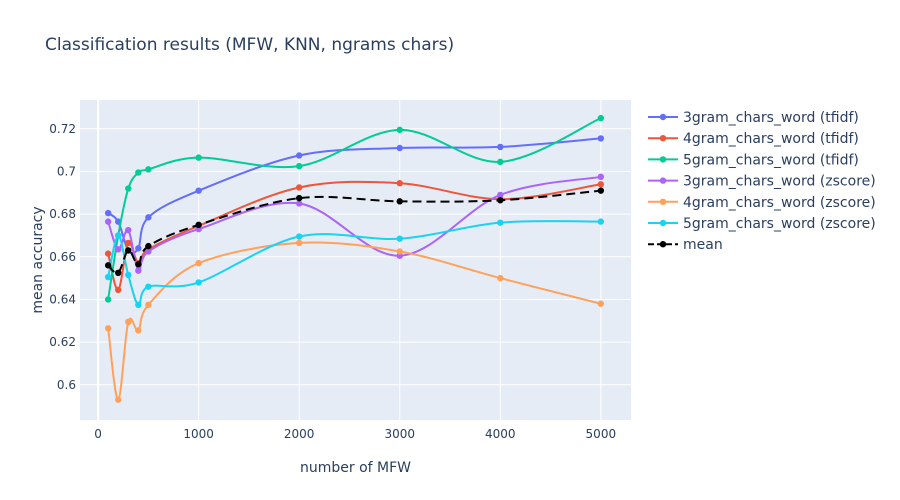 This screenshot has height=500, width=900. What do you see at coordinates (601, 434) in the screenshot?
I see `x-tick-label: 5000` at bounding box center [601, 434].